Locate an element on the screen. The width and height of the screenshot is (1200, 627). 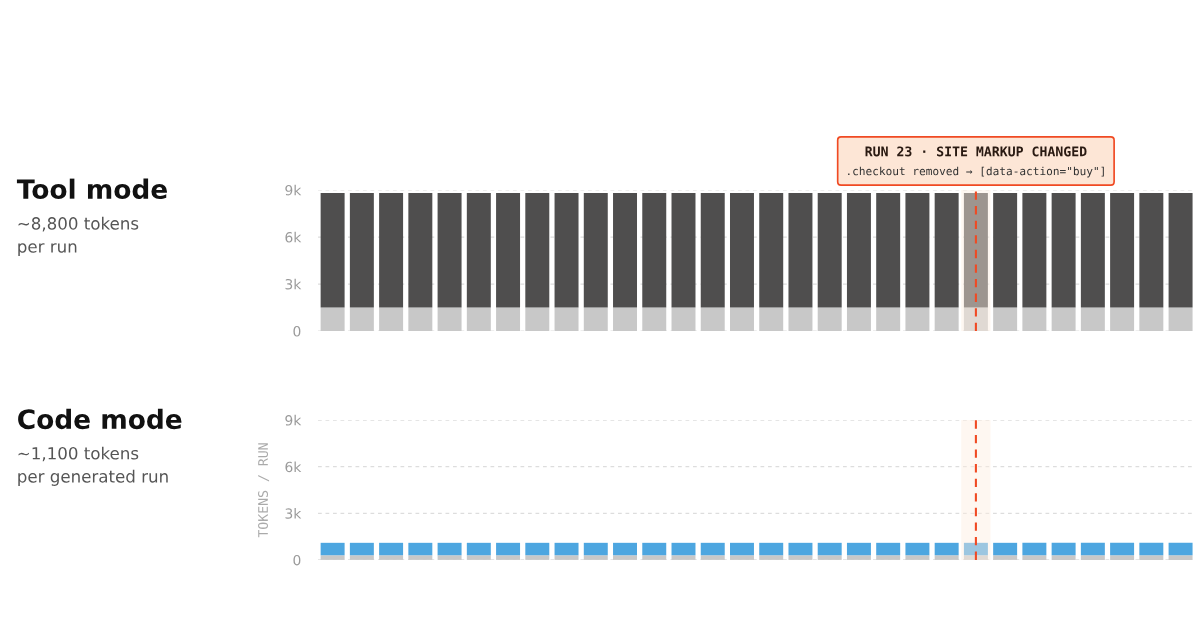
text: RUN 23 · SITE MARKUP CHANGED is located at coordinates (976, 151).